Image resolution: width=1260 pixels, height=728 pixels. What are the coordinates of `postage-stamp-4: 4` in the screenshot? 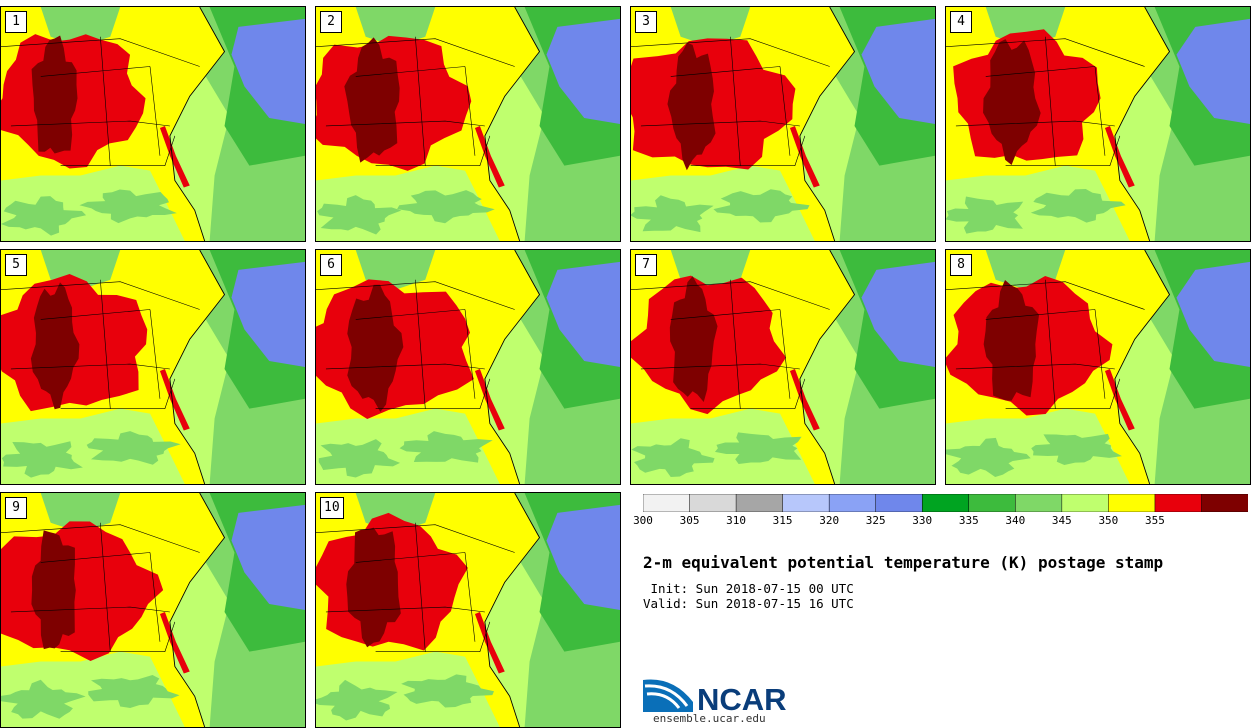 It's located at (1098, 124).